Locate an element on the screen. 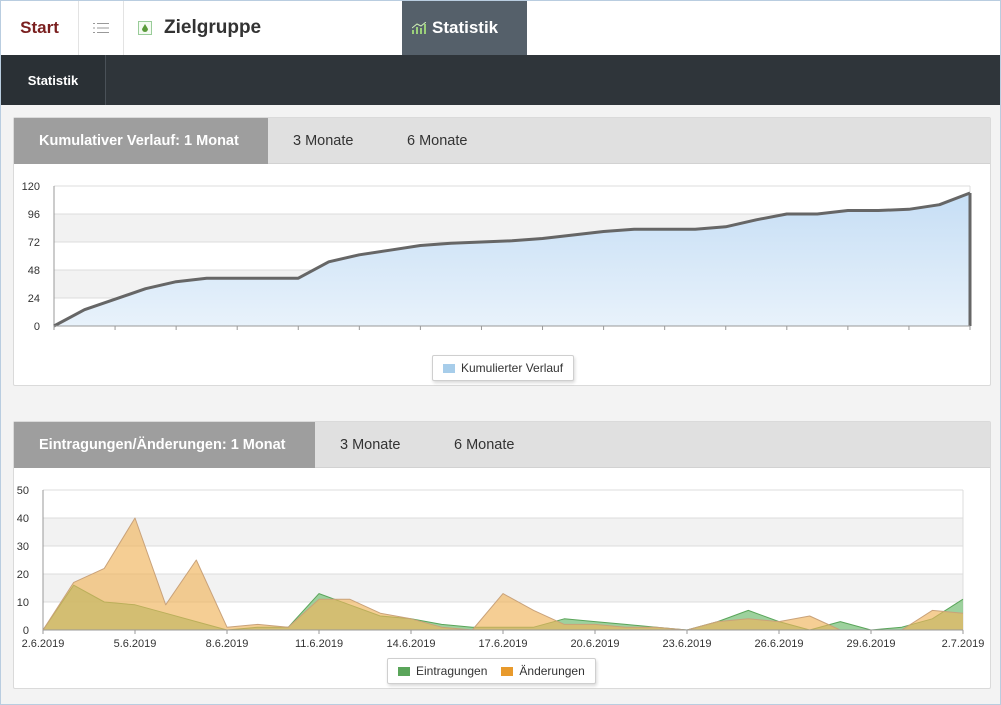 The image size is (1001, 705). chart-icon is located at coordinates (419, 28).